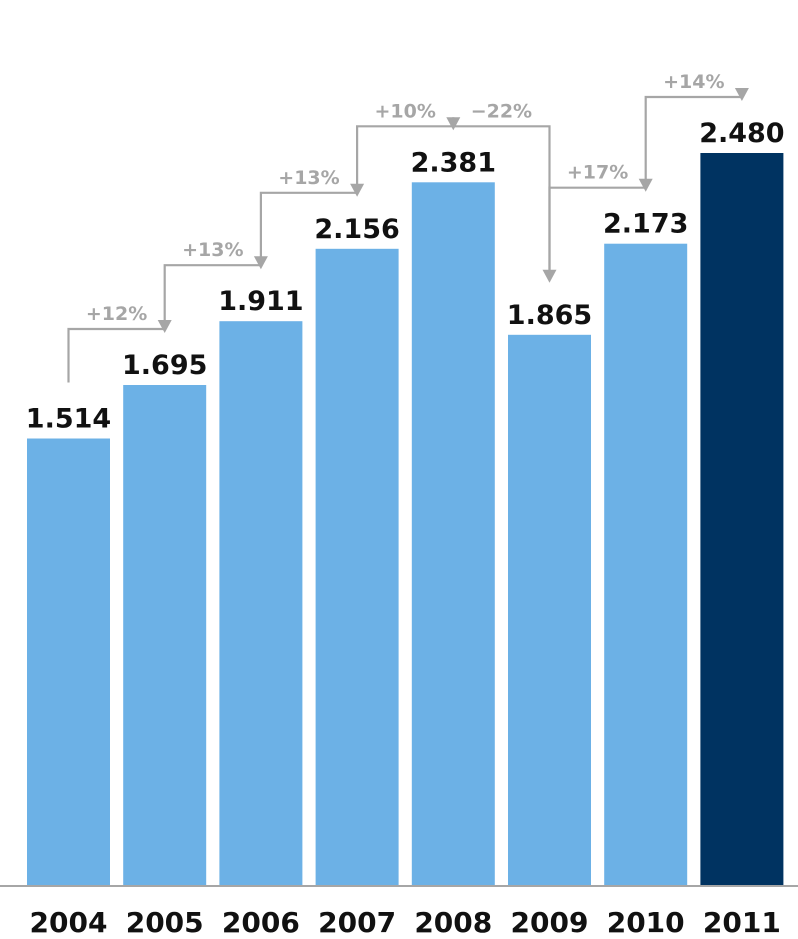  I want to click on tick-label-2010: 2010, so click(646, 922).